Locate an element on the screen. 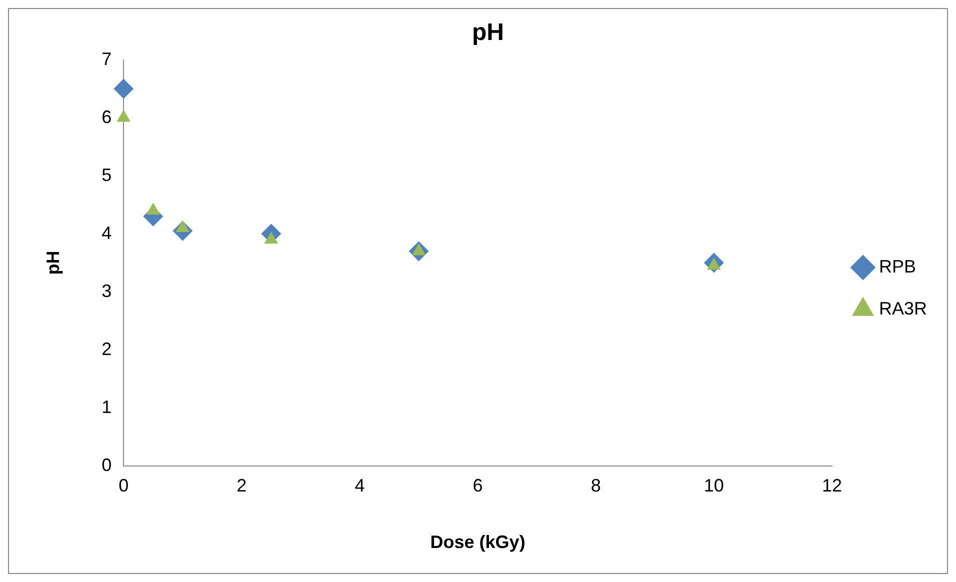 Image resolution: width=956 pixels, height=582 pixels. chart-title: pH is located at coordinates (488, 32).